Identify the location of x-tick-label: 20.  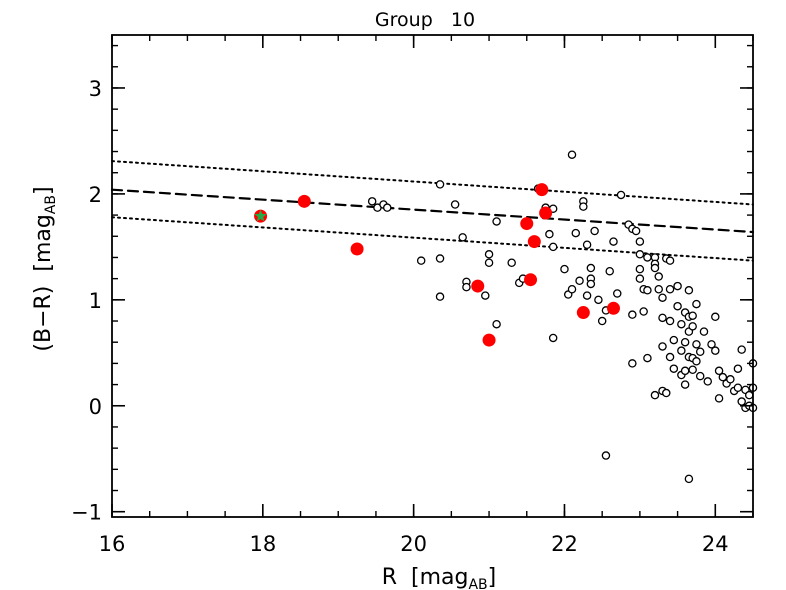
(413, 544).